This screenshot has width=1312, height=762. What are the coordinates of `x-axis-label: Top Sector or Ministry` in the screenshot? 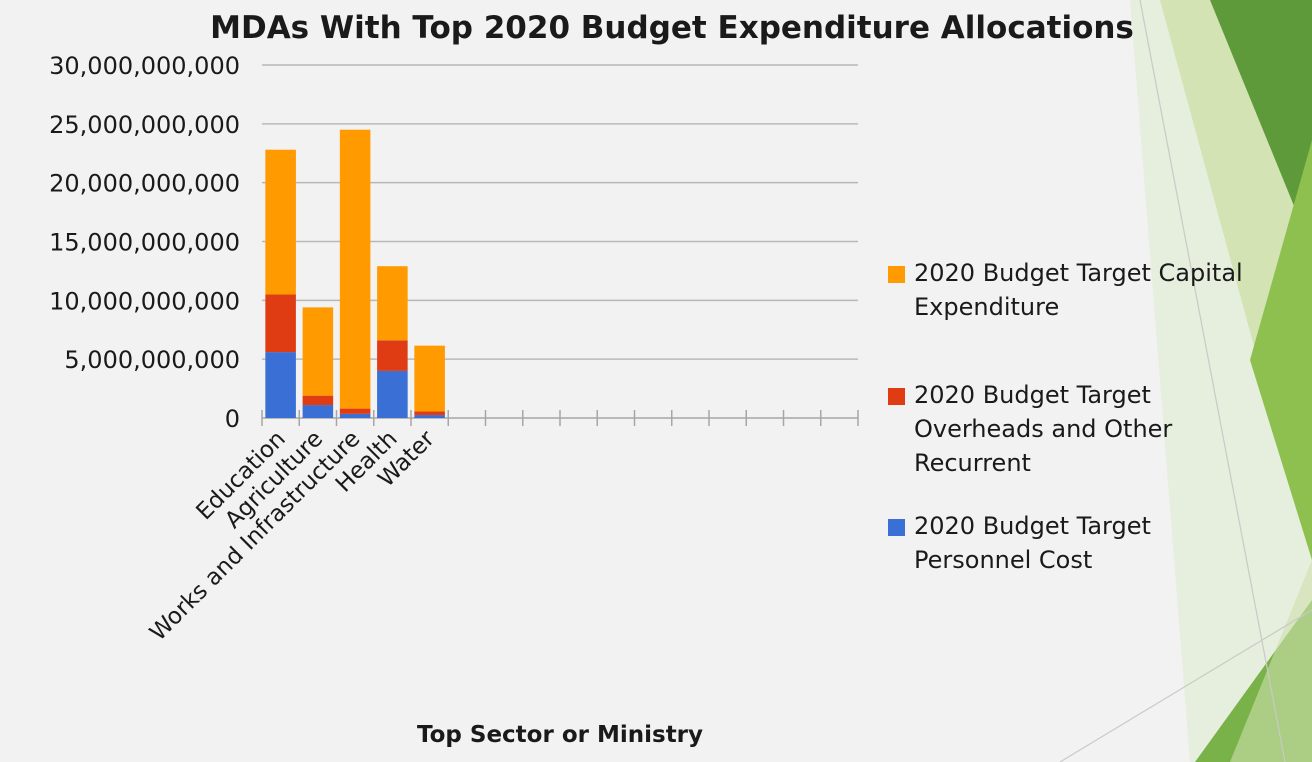 It's located at (560, 735).